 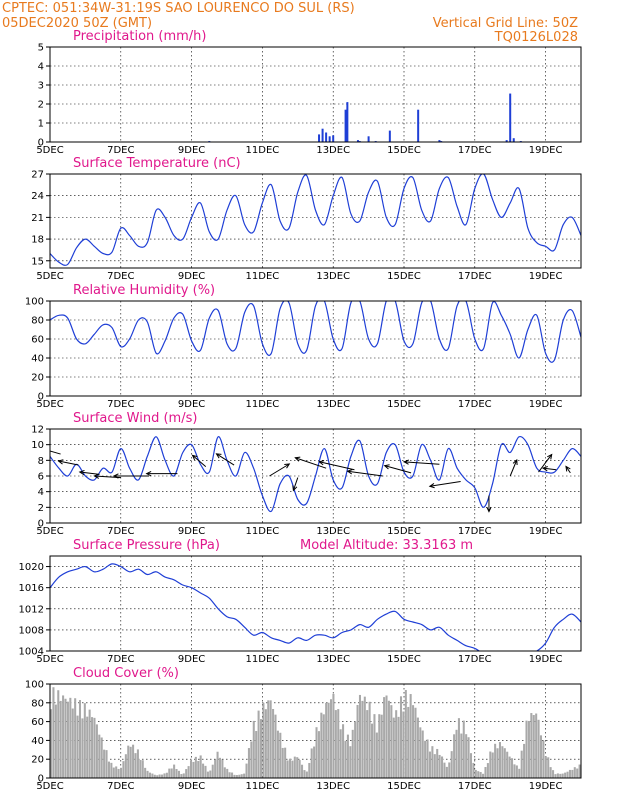 What do you see at coordinates (475, 150) in the screenshot?
I see `precip-x-tick-label: 17DEC` at bounding box center [475, 150].